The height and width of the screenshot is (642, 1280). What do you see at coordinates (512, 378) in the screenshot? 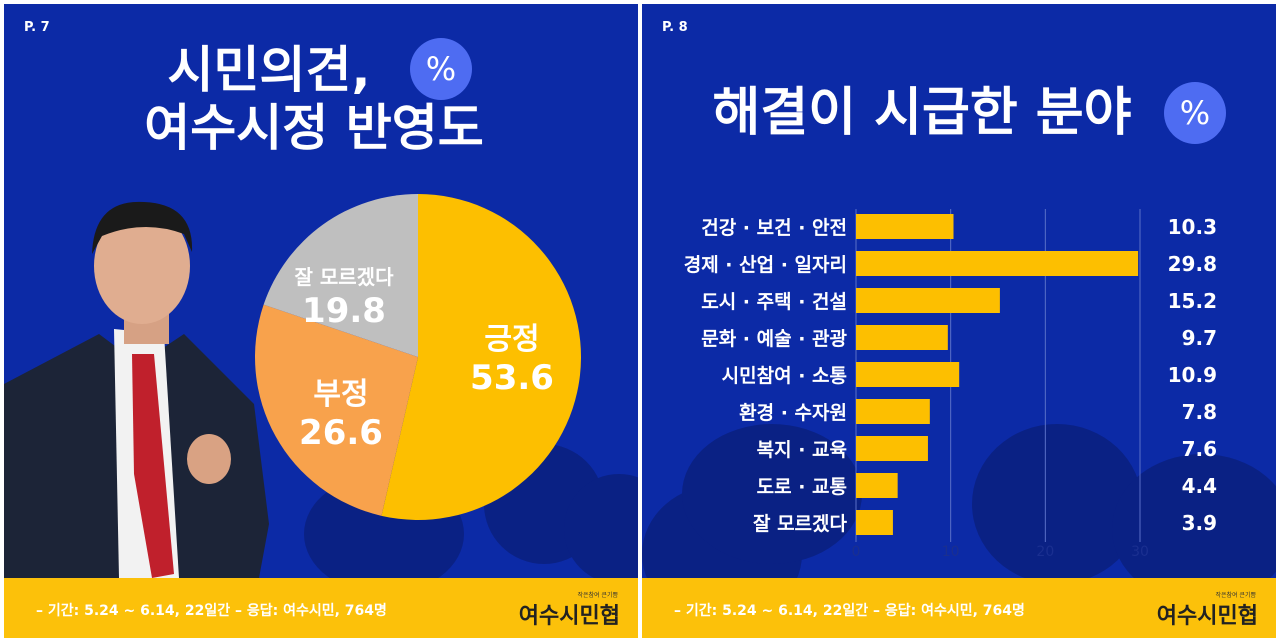
I see `slice-value: 53.6` at bounding box center [512, 378].